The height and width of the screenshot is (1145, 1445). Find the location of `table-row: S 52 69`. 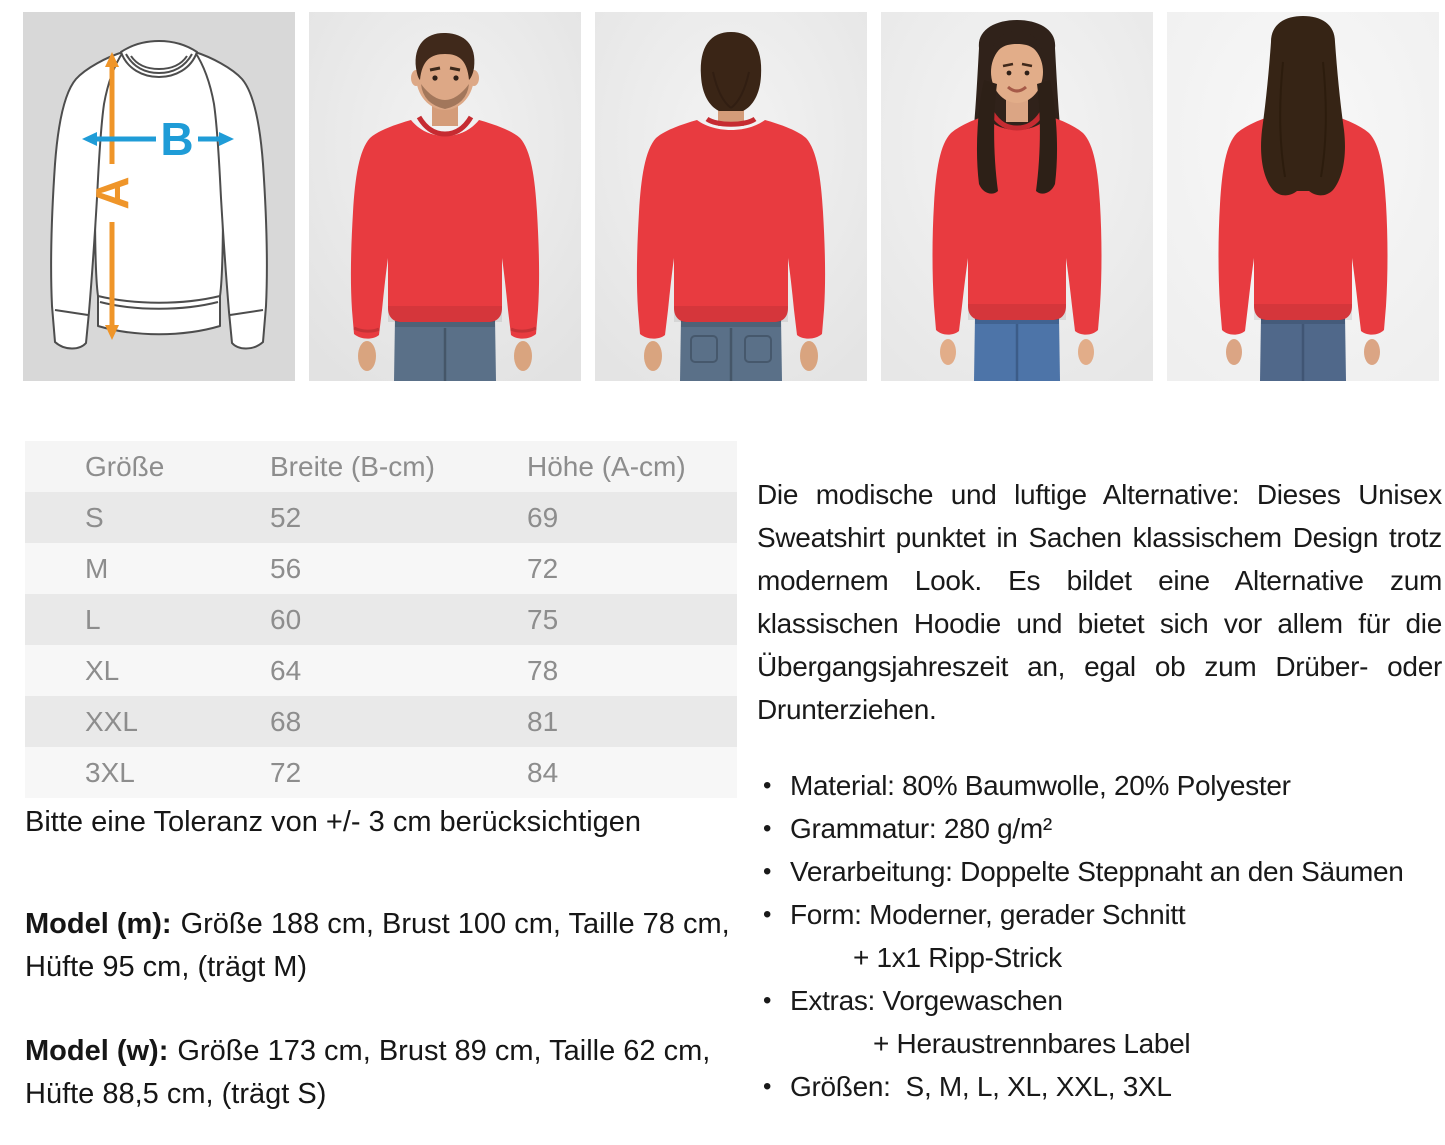

table-row: S 52 69 is located at coordinates (381, 517).